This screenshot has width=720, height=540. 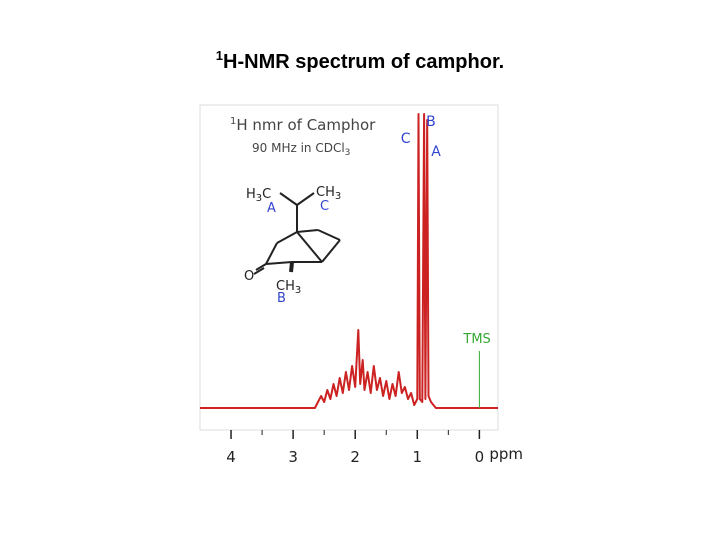 I want to click on inset-heading: 1H nmr of Camphor, so click(x=303, y=125).